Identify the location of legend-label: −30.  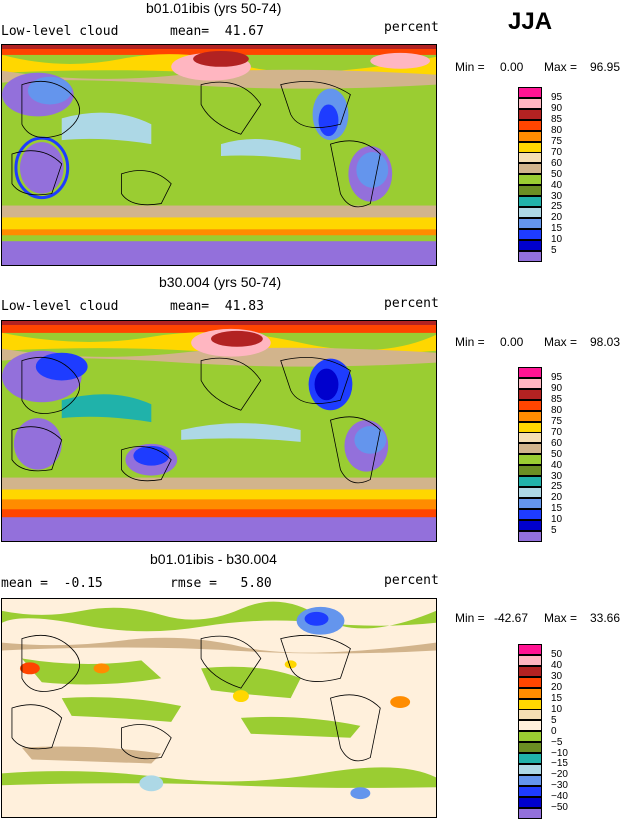
(559, 786).